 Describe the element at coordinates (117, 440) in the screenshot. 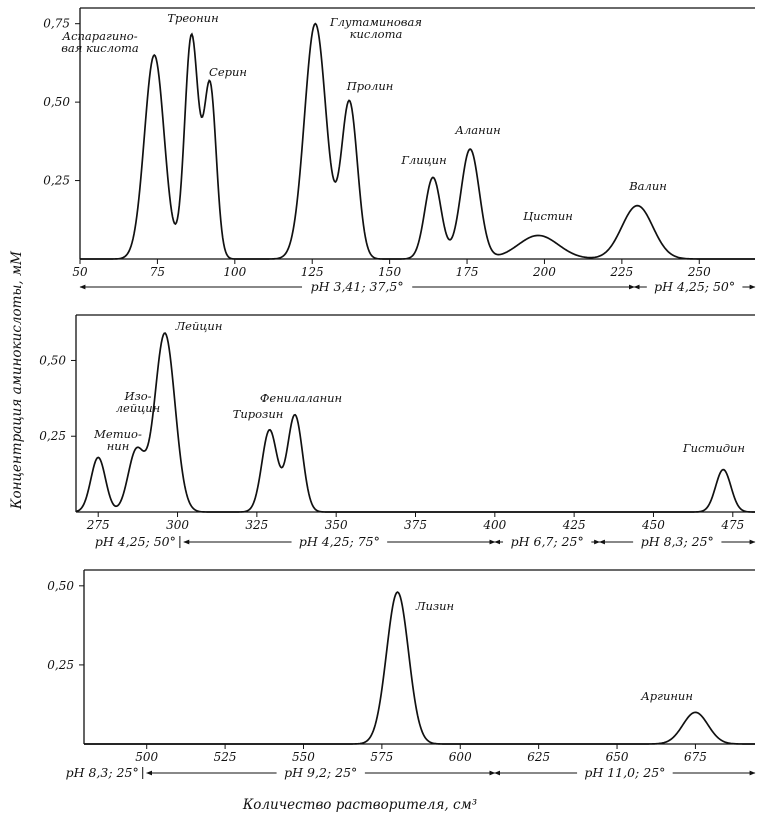

I see `peak-label: Метио-нин` at that location.